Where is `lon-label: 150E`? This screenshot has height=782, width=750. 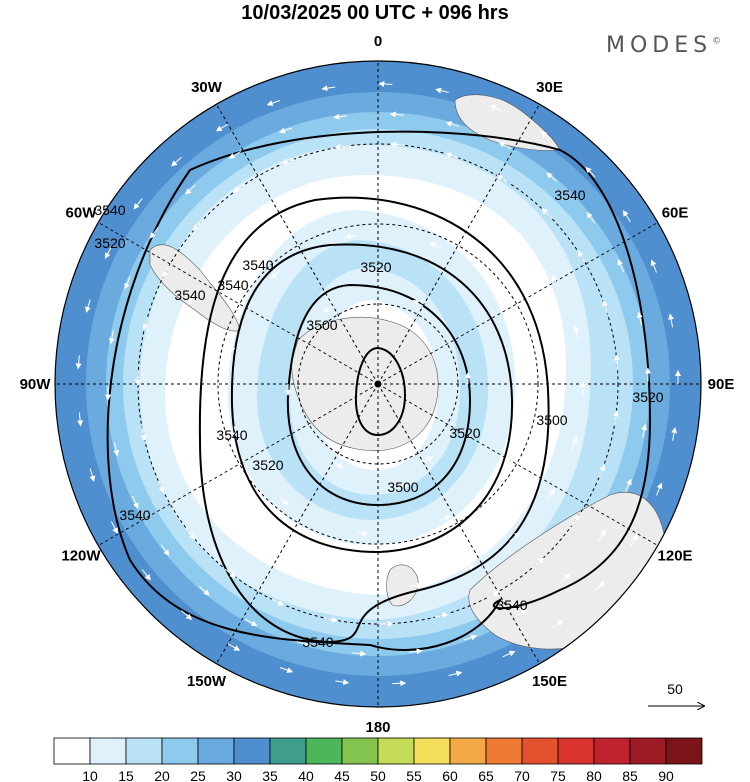 lon-label: 150E is located at coordinates (549, 681).